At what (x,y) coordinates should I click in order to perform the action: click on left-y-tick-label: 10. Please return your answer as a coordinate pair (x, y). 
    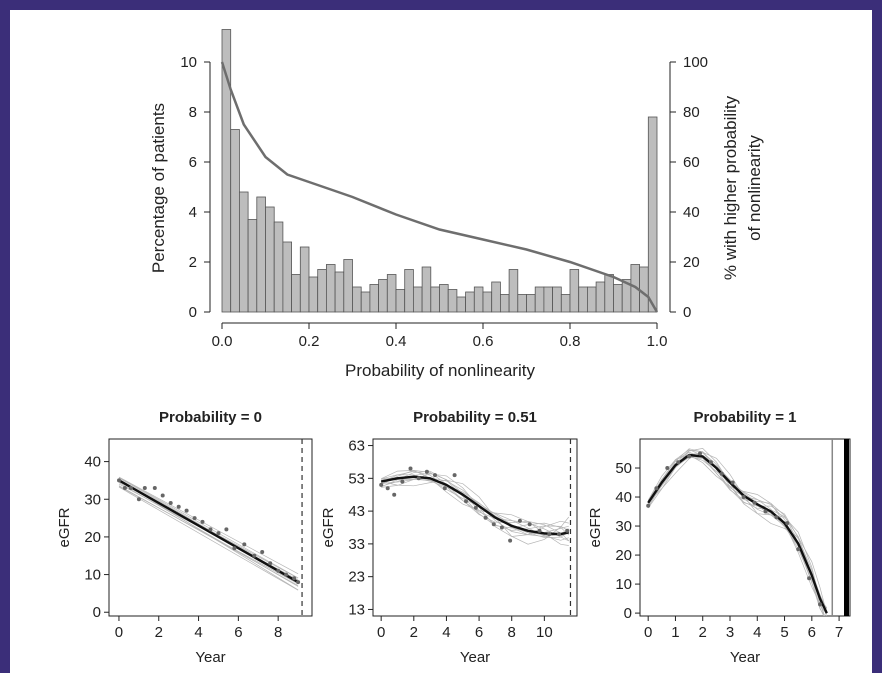
    Looking at the image, I should click on (188, 62).